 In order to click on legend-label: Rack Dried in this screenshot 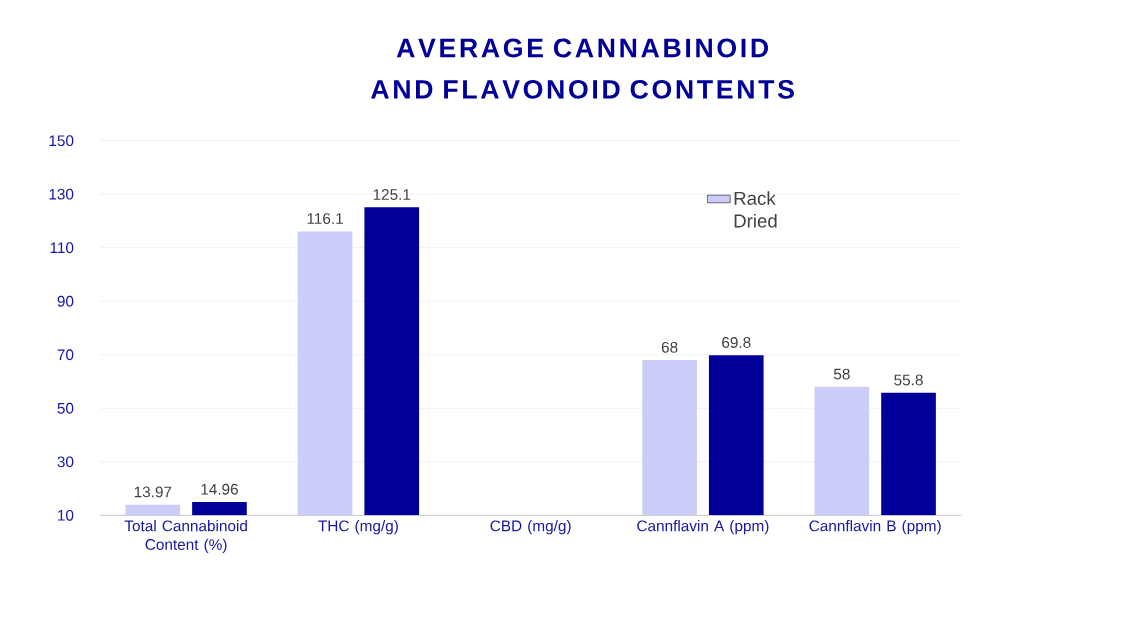, I will do `click(755, 209)`.